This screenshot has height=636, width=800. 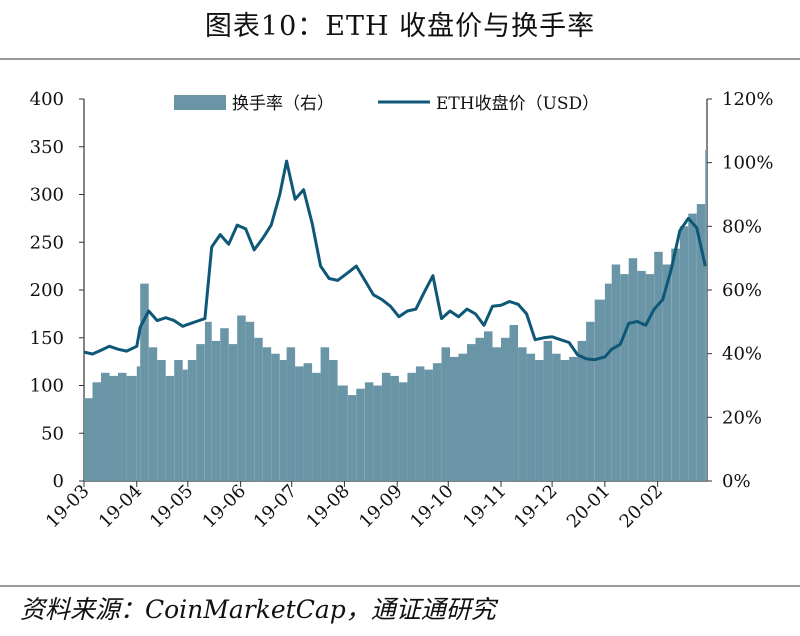 What do you see at coordinates (47, 99) in the screenshot?
I see `left-tick-label: 400` at bounding box center [47, 99].